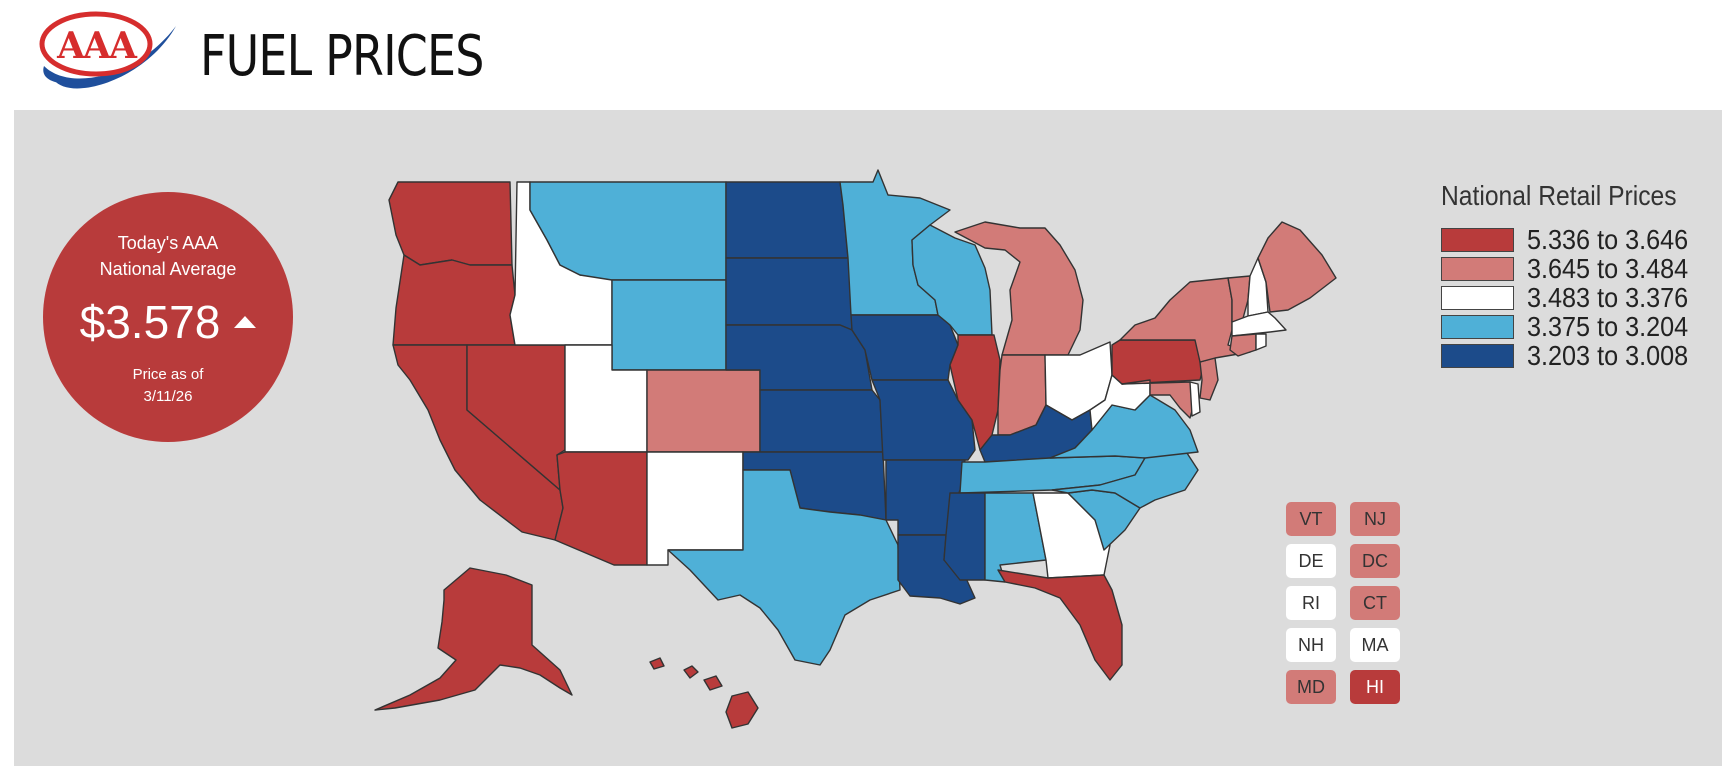 This screenshot has height=780, width=1736. What do you see at coordinates (703, 411) in the screenshot?
I see `state-co` at bounding box center [703, 411].